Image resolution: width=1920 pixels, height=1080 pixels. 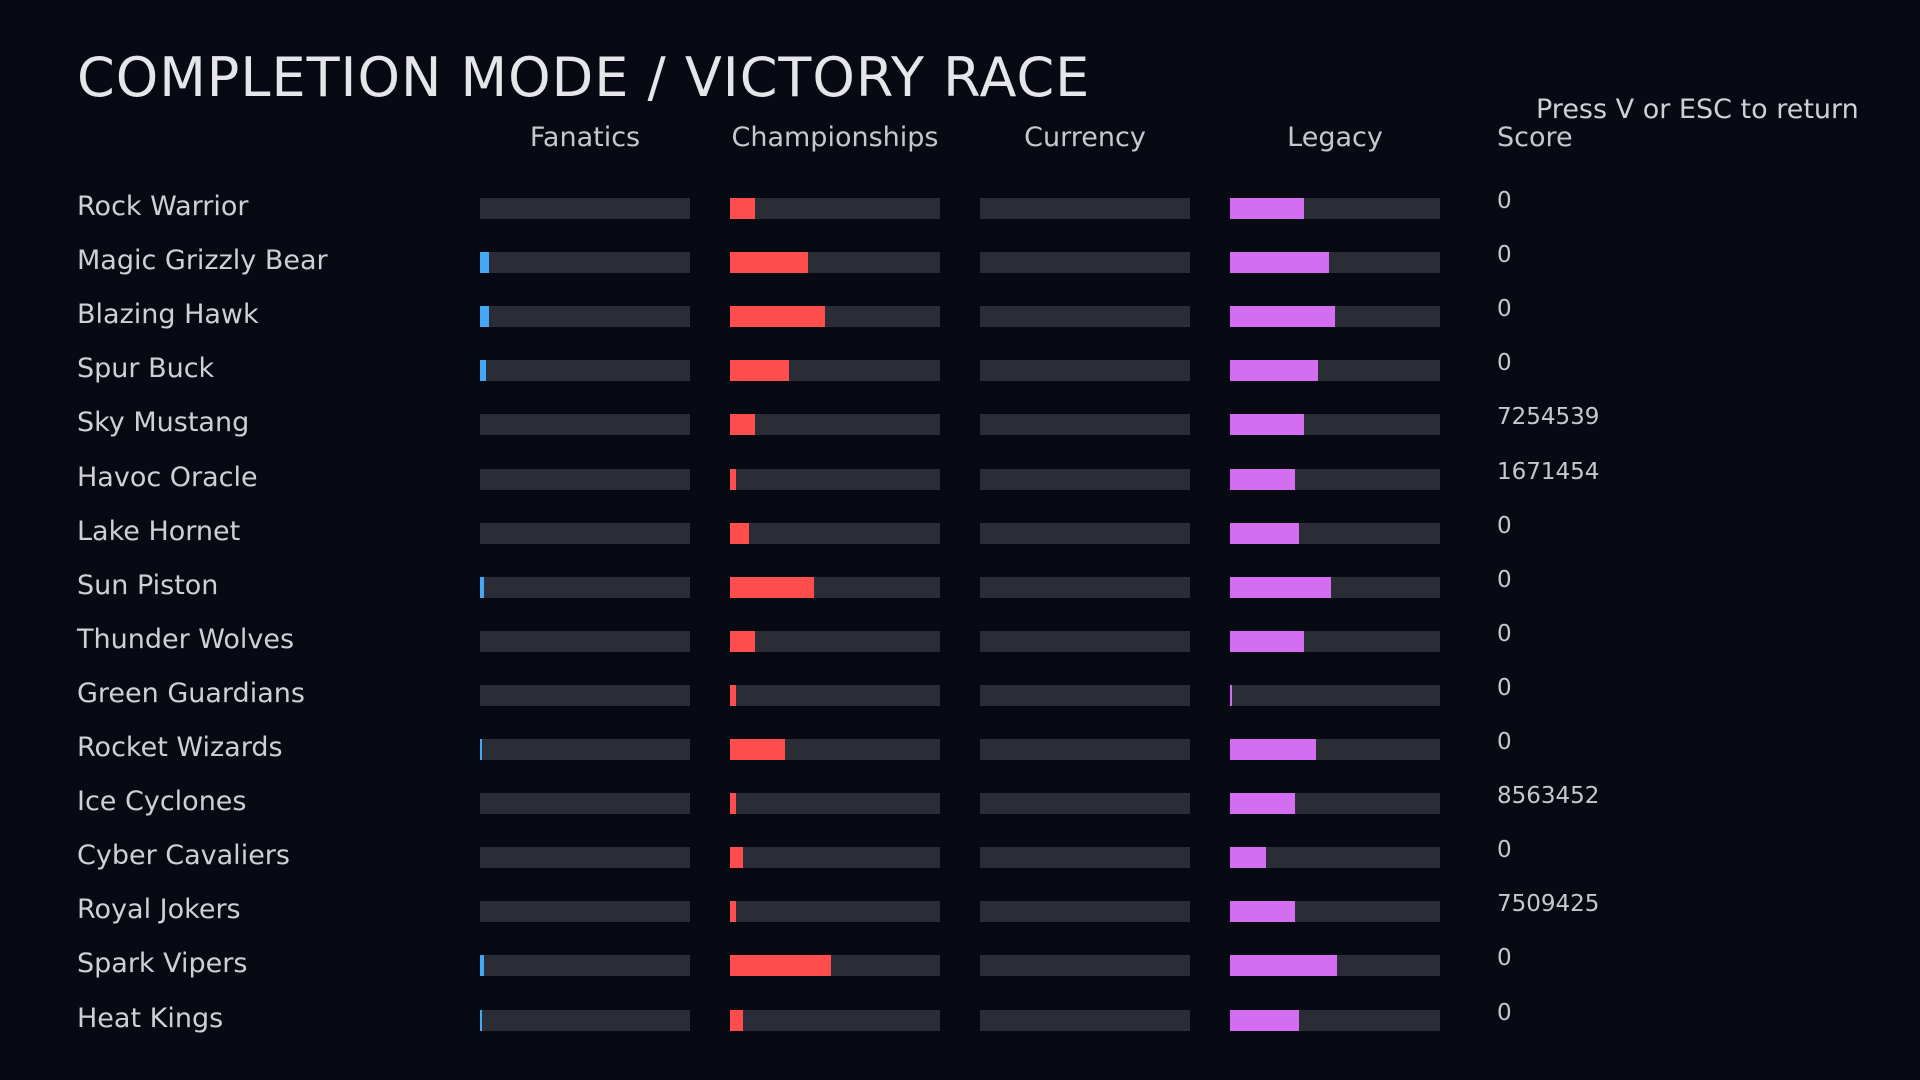 I want to click on team-name: Spur Buck, so click(x=146, y=369).